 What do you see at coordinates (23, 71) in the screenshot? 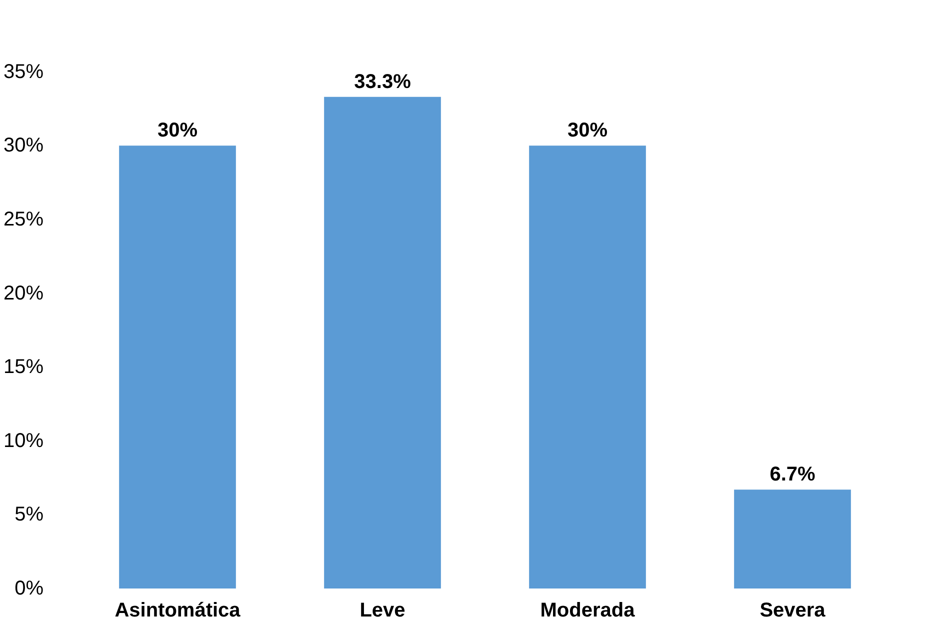
I see `y-tick-label: 35%` at bounding box center [23, 71].